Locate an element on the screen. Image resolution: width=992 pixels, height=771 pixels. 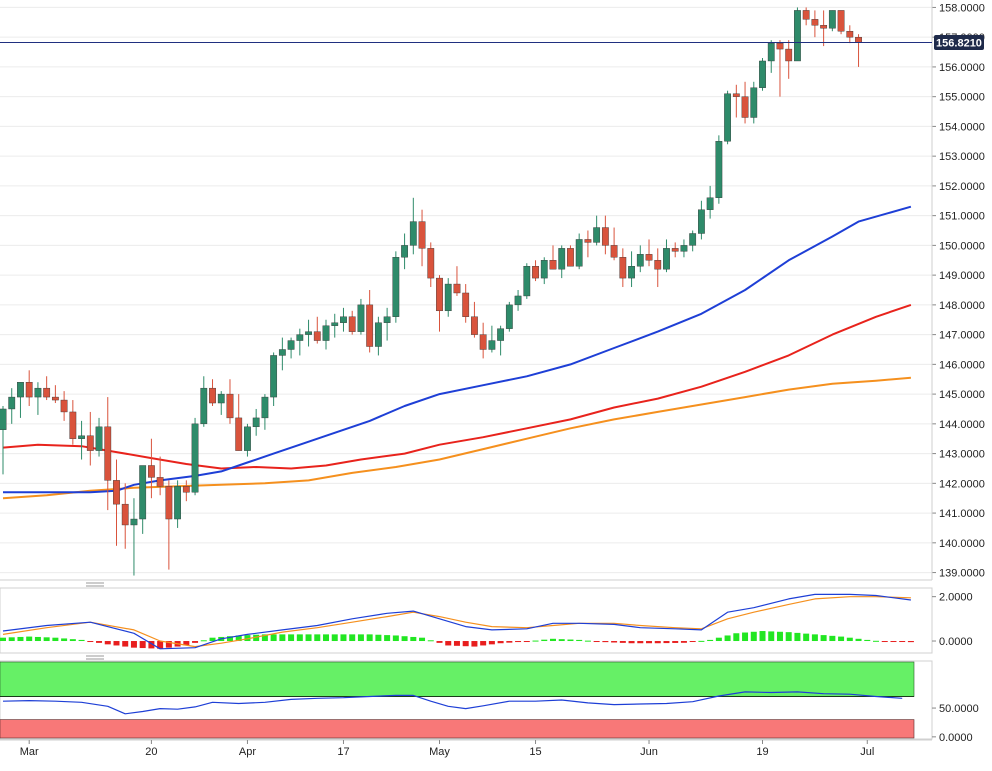
price-tick-label: 145.0000 is located at coordinates (962, 395).